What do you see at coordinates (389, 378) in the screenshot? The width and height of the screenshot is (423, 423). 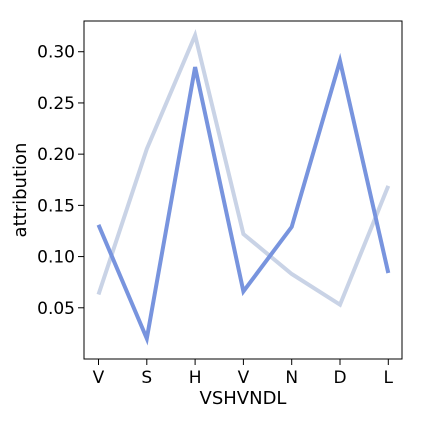 I see `x-tick-label: L` at bounding box center [389, 378].